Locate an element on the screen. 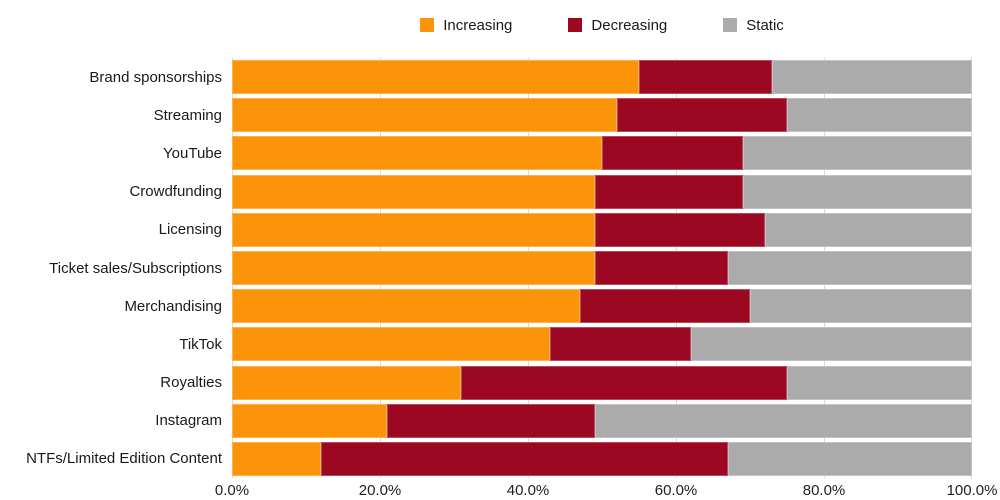 Image resolution: width=1000 pixels, height=500 pixels. legend-item-decreasing: Decreasing is located at coordinates (617, 25).